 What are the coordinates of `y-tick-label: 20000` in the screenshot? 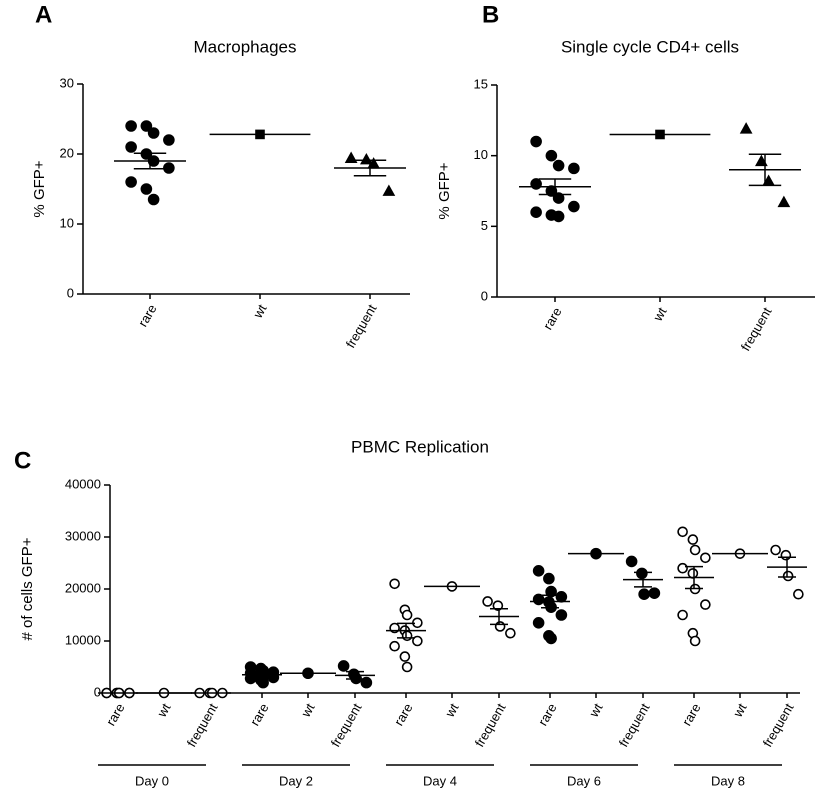 It's located at (83, 587).